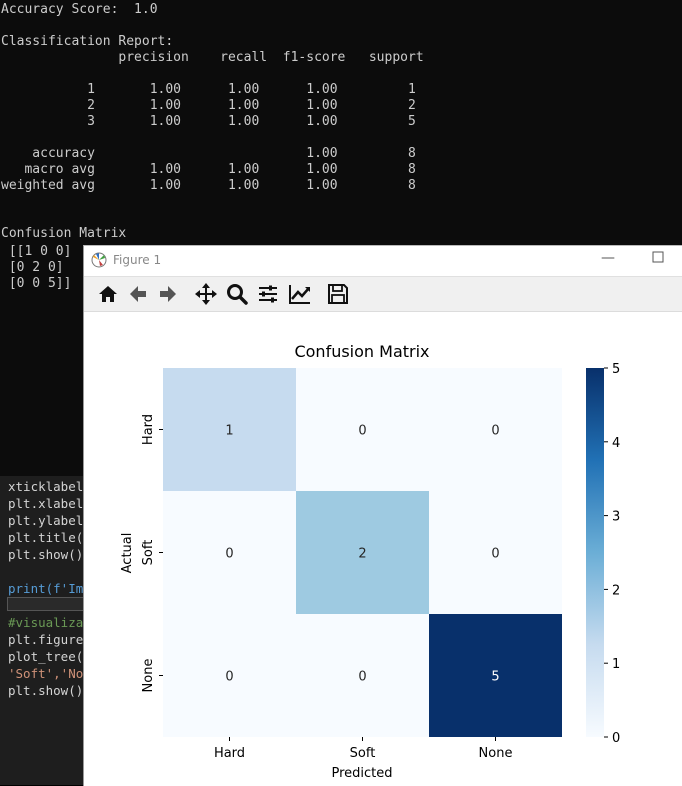 Image resolution: width=682 pixels, height=786 pixels. Describe the element at coordinates (46, 503) in the screenshot. I see `code-line: plt.xlabel` at that location.